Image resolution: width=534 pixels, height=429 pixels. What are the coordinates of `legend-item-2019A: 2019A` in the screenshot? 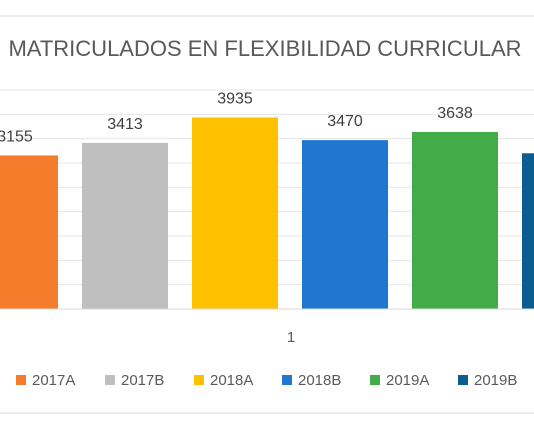 It's located at (399, 380).